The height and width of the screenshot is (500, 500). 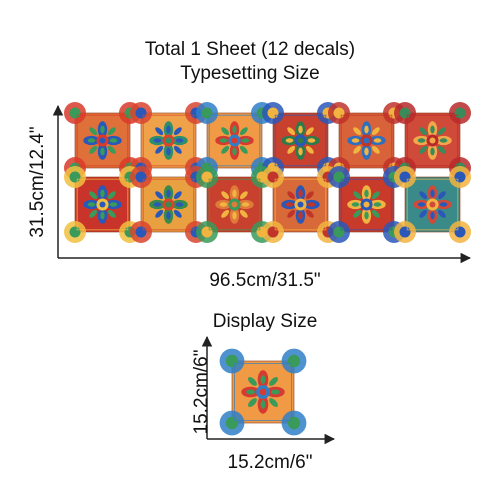 I want to click on display-size-title: Display Size, so click(x=265, y=321).